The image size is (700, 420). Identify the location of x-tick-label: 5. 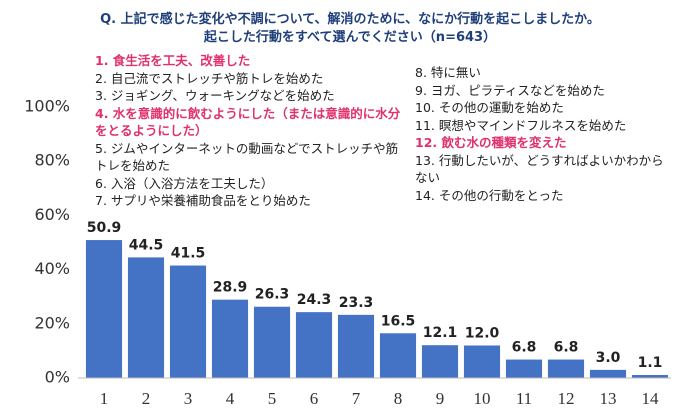
(272, 398).